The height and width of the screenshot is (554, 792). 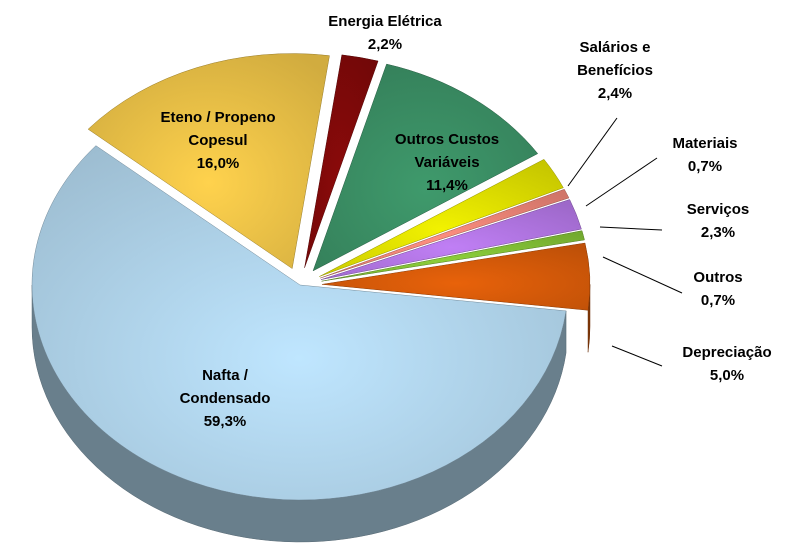 What do you see at coordinates (705, 155) in the screenshot?
I see `slice-label: Materiais 0,7%` at bounding box center [705, 155].